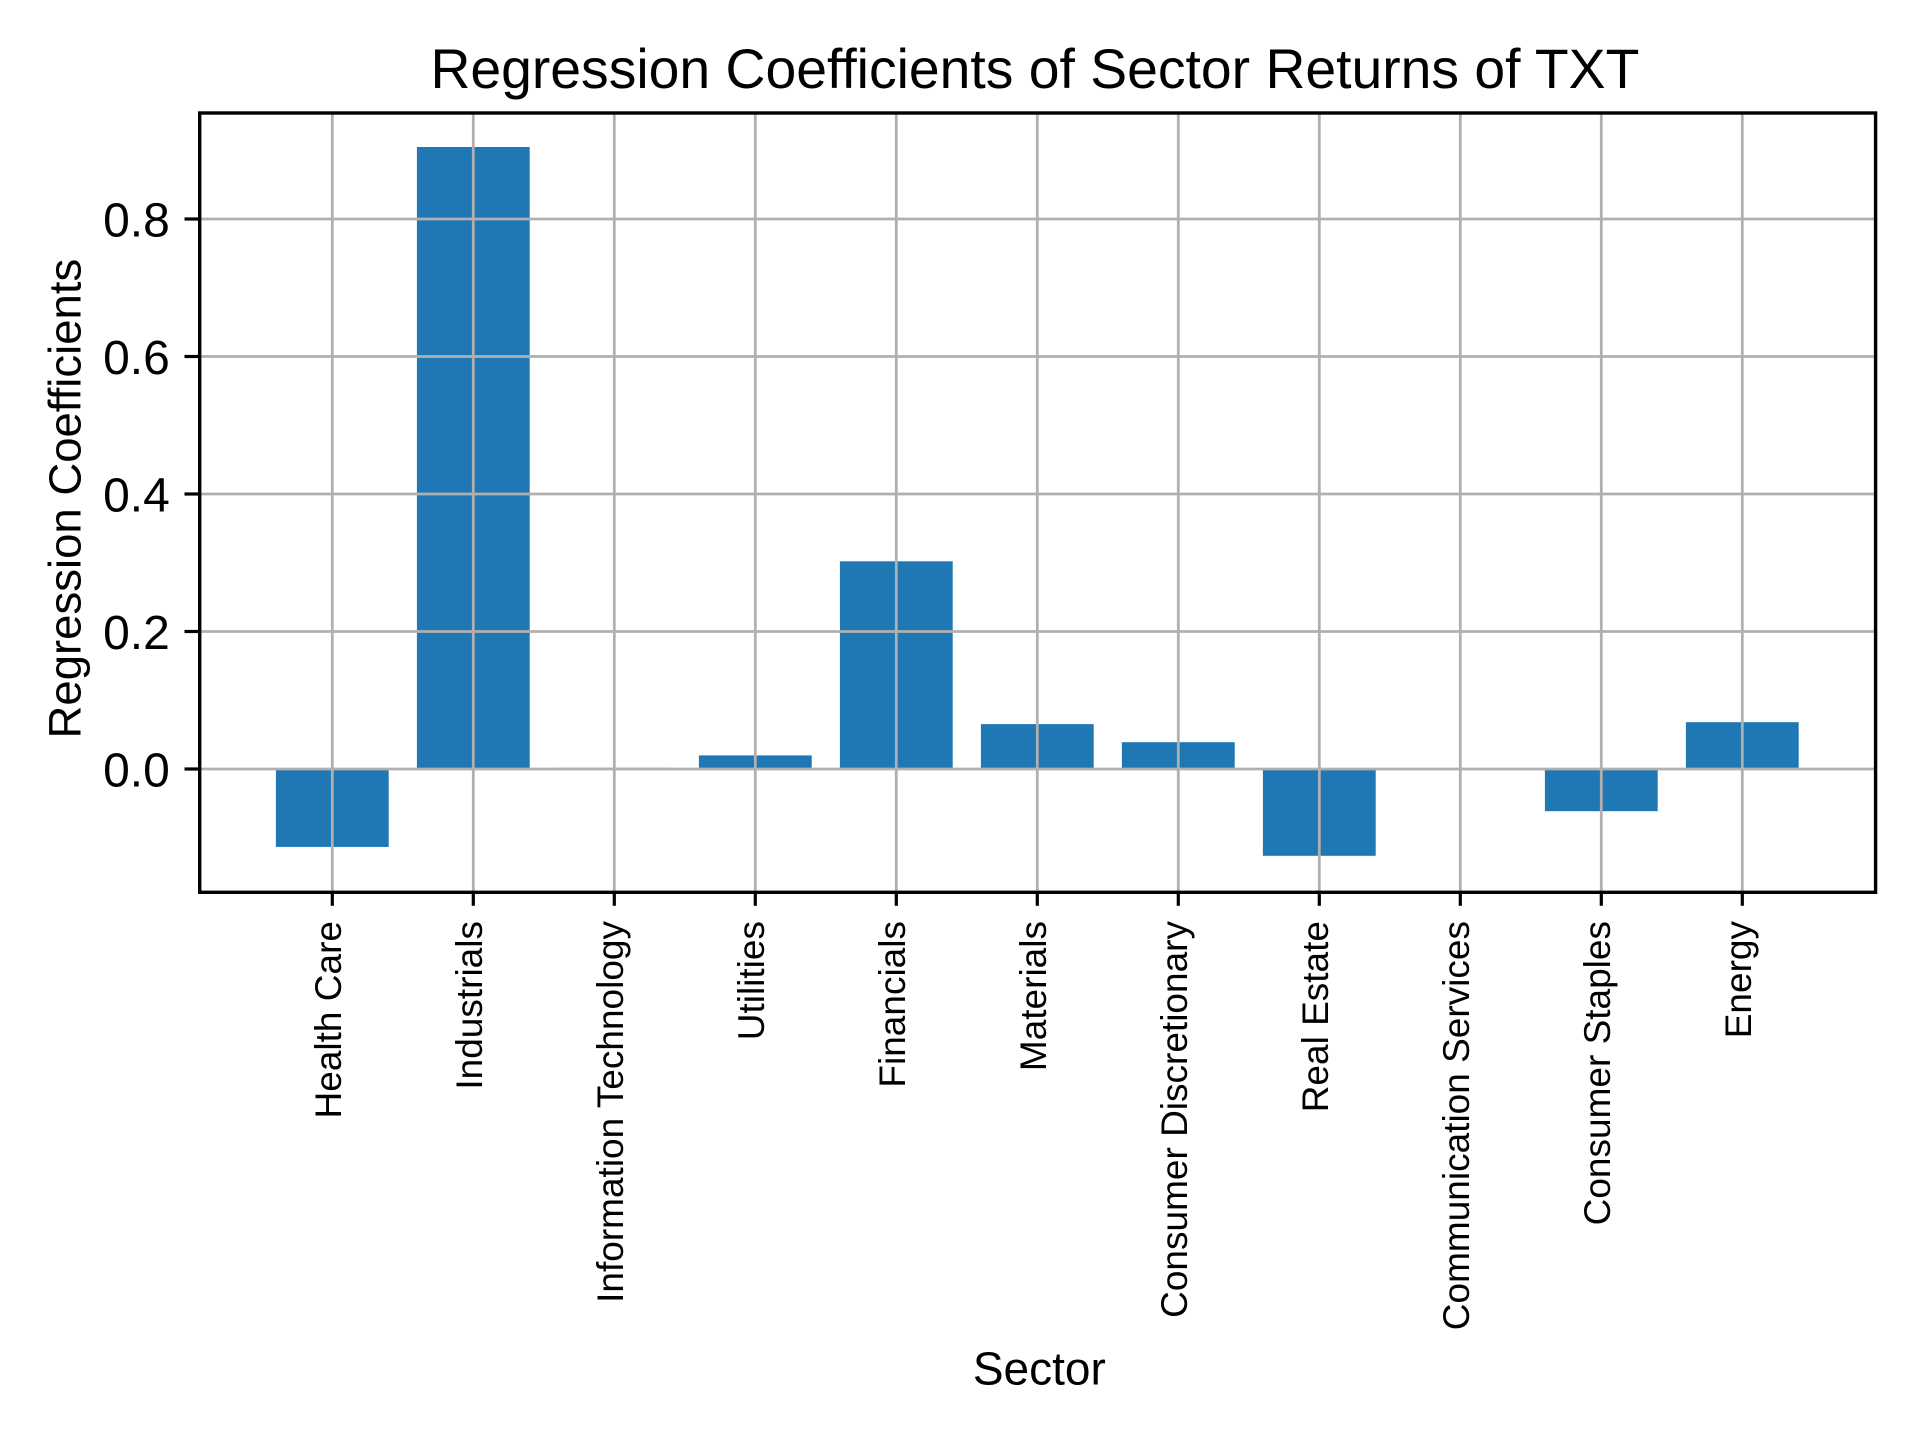  I want to click on svg-text: 0.4, so click(136, 495).